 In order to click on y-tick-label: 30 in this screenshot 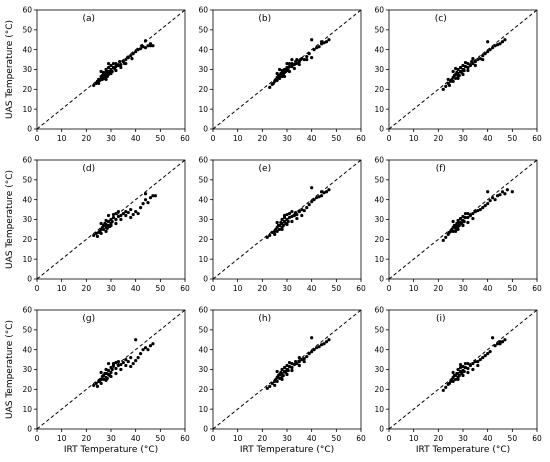, I will do `click(27, 219)`.